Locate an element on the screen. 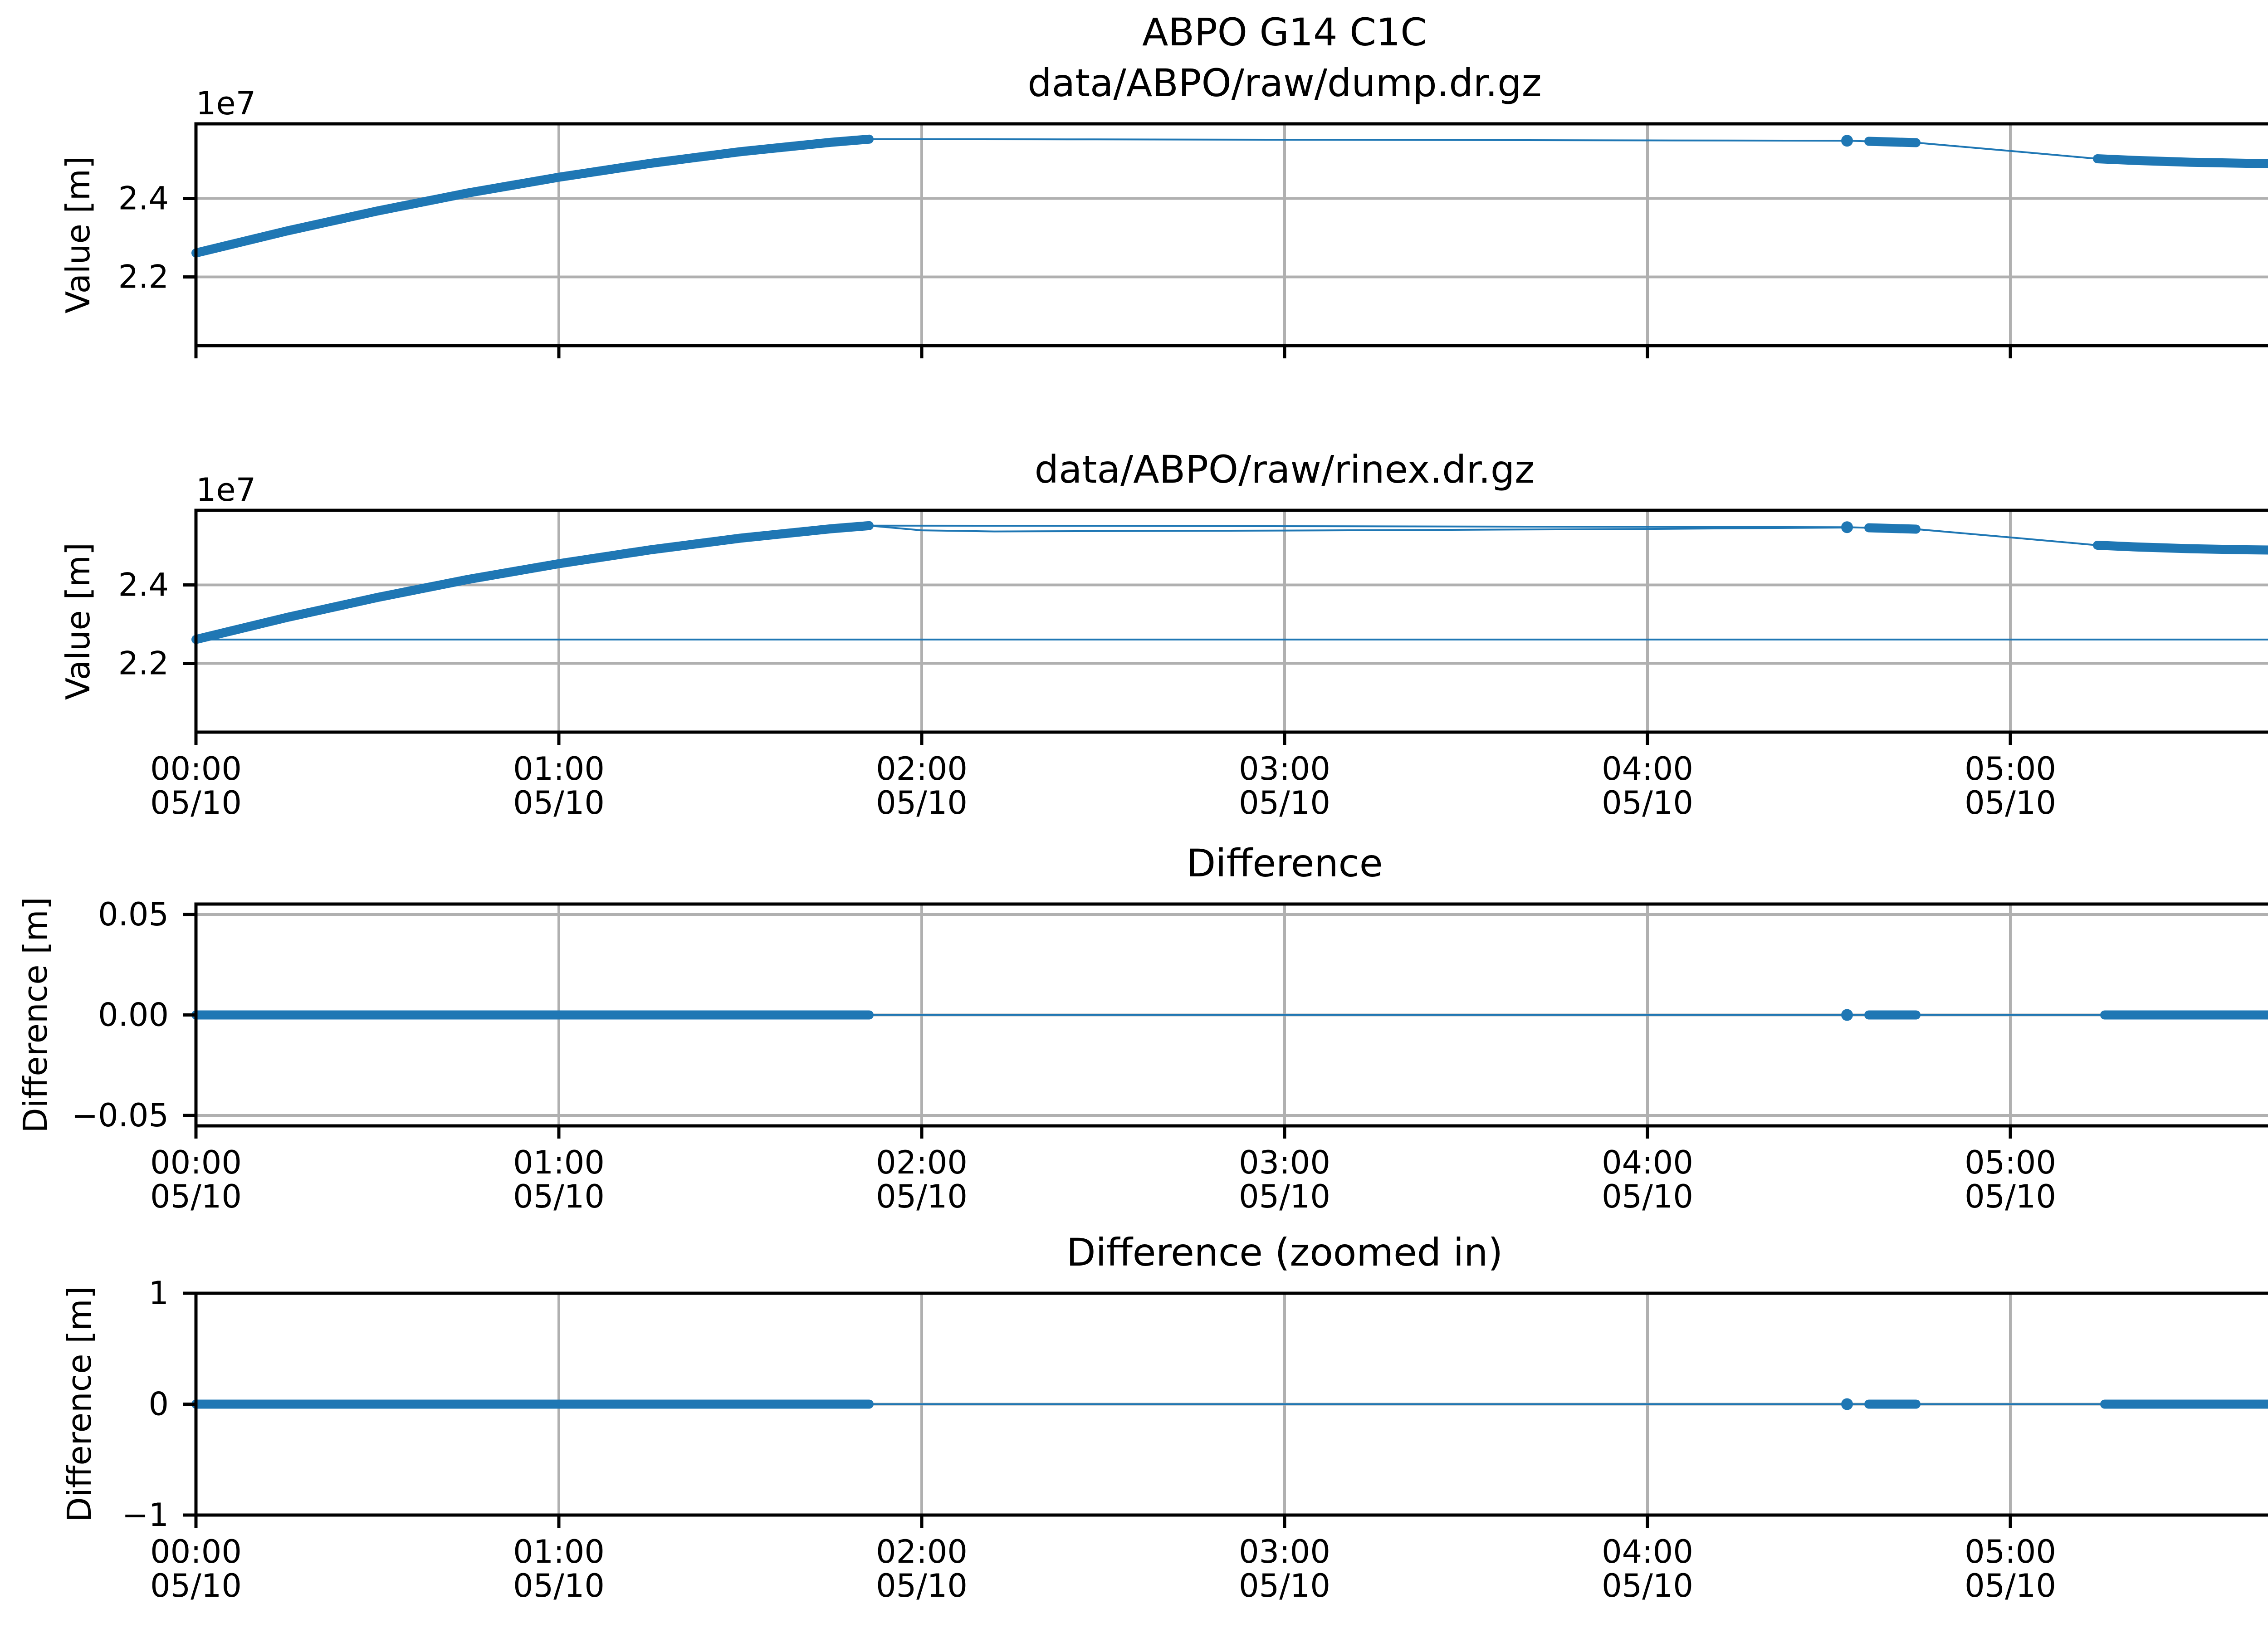 The image size is (2268, 1633). difference-isolated-point is located at coordinates (1847, 1015).